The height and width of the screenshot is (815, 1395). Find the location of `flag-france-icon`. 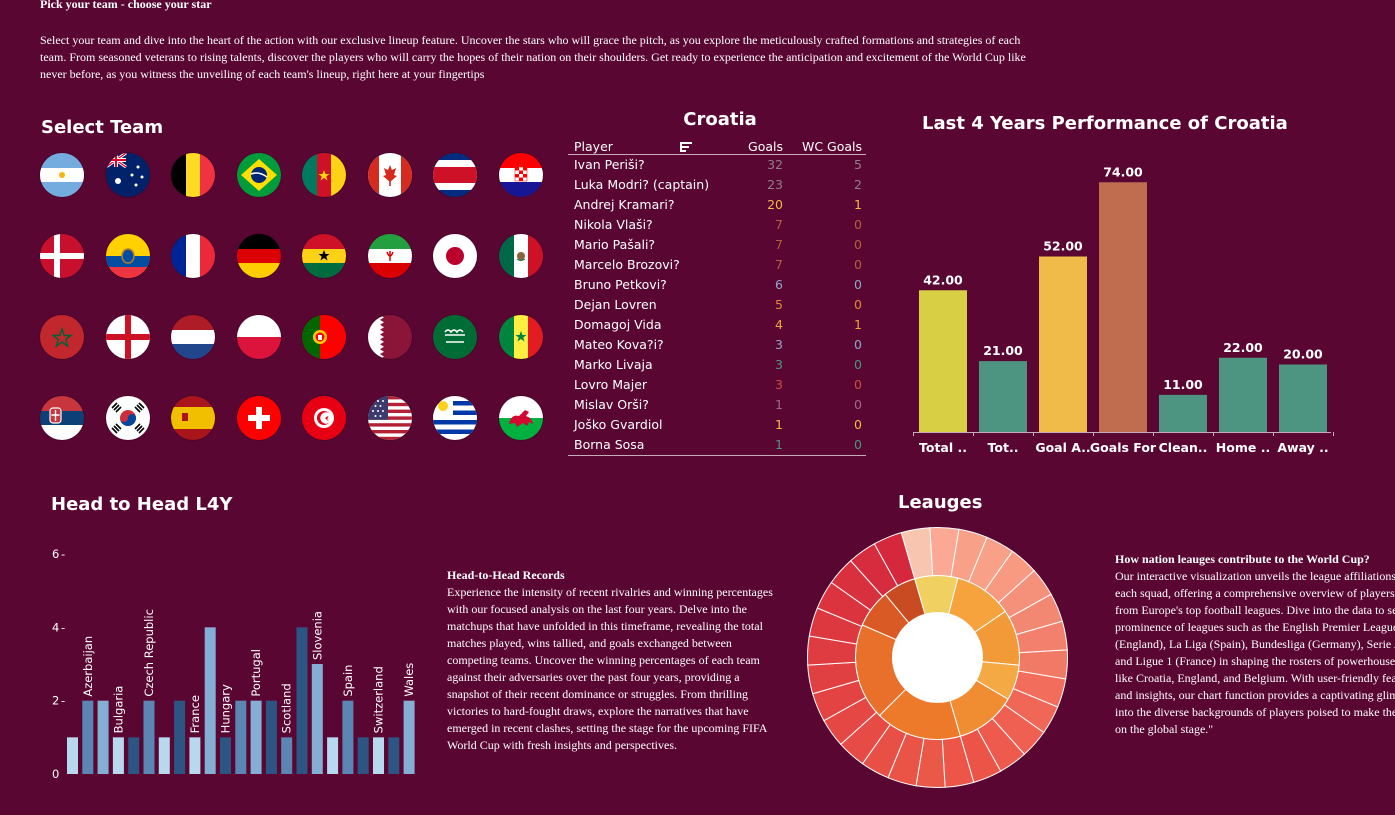

flag-france-icon is located at coordinates (193, 256).